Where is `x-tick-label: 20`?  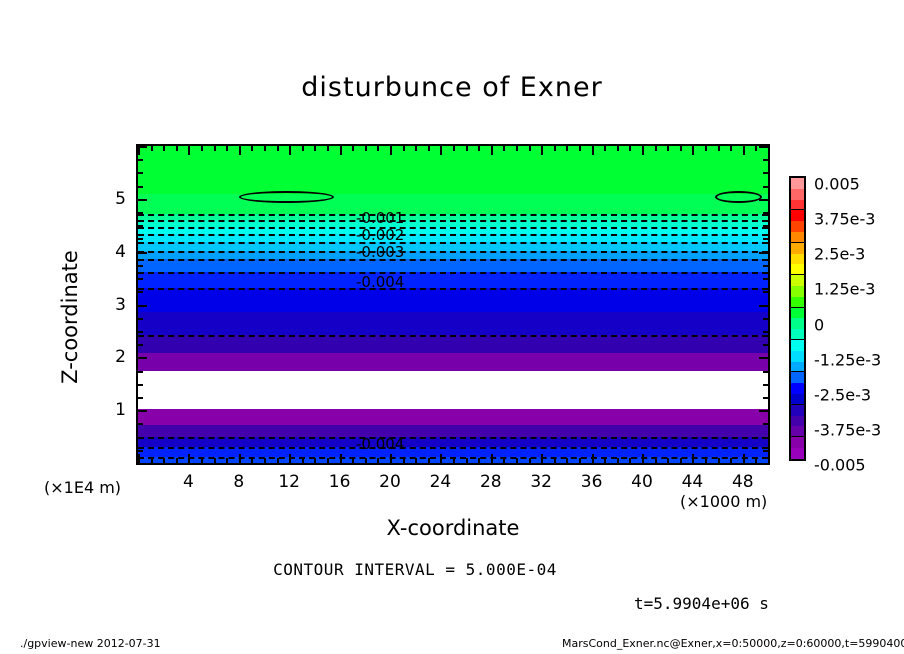 x-tick-label: 20 is located at coordinates (390, 482).